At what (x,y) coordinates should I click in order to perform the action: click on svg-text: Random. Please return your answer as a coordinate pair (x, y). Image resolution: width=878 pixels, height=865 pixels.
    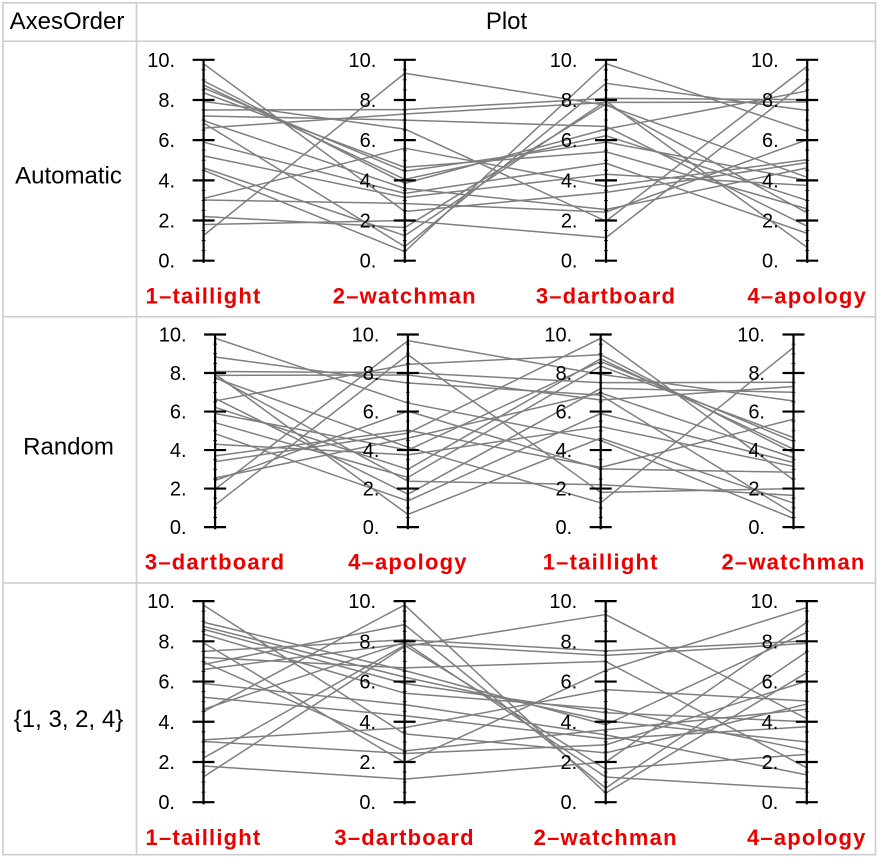
    Looking at the image, I should click on (68, 447).